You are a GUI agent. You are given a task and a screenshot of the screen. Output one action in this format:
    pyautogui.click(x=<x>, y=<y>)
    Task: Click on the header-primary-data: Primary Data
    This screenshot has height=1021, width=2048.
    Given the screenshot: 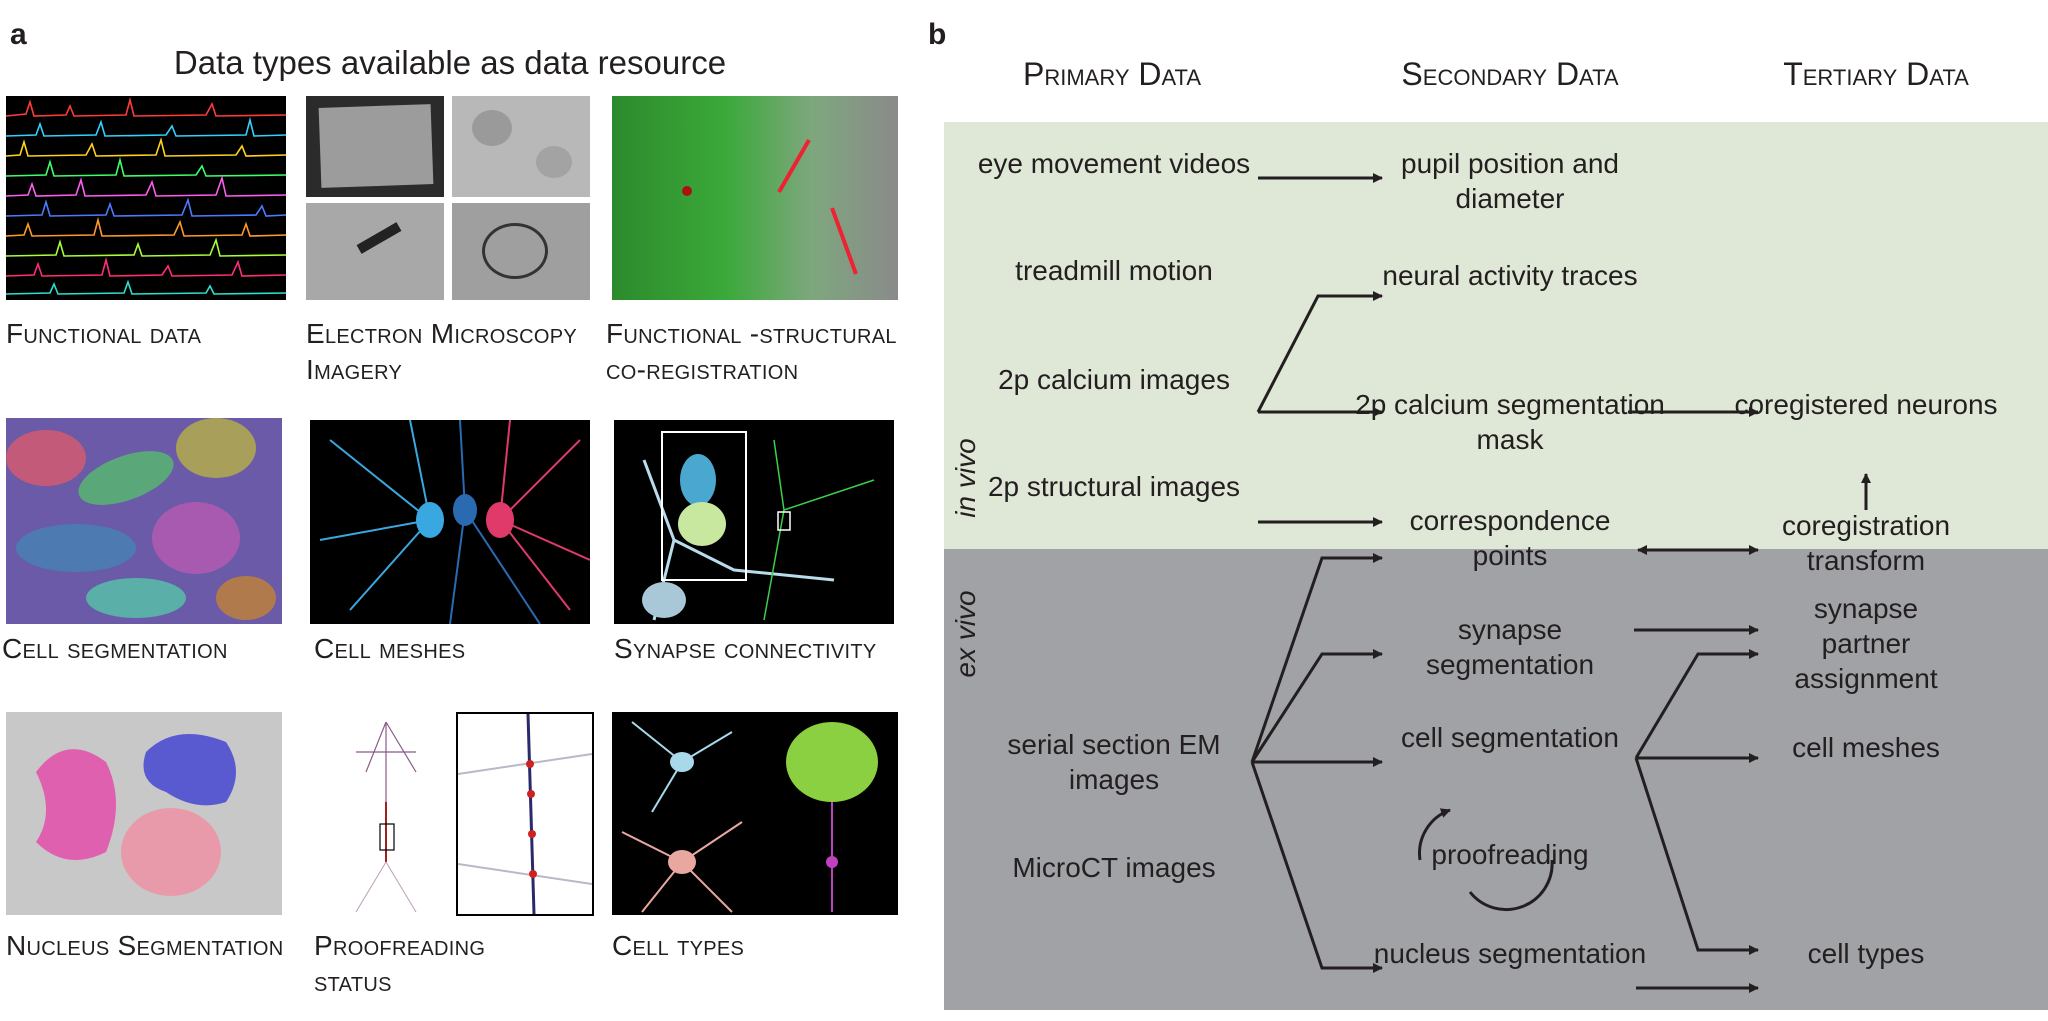 What is the action you would take?
    pyautogui.click(x=1112, y=74)
    